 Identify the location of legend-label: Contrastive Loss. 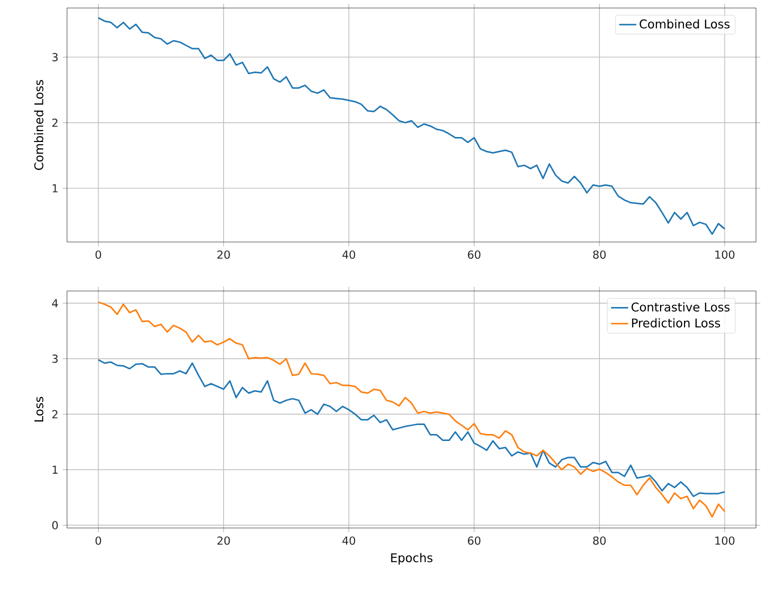
(681, 307).